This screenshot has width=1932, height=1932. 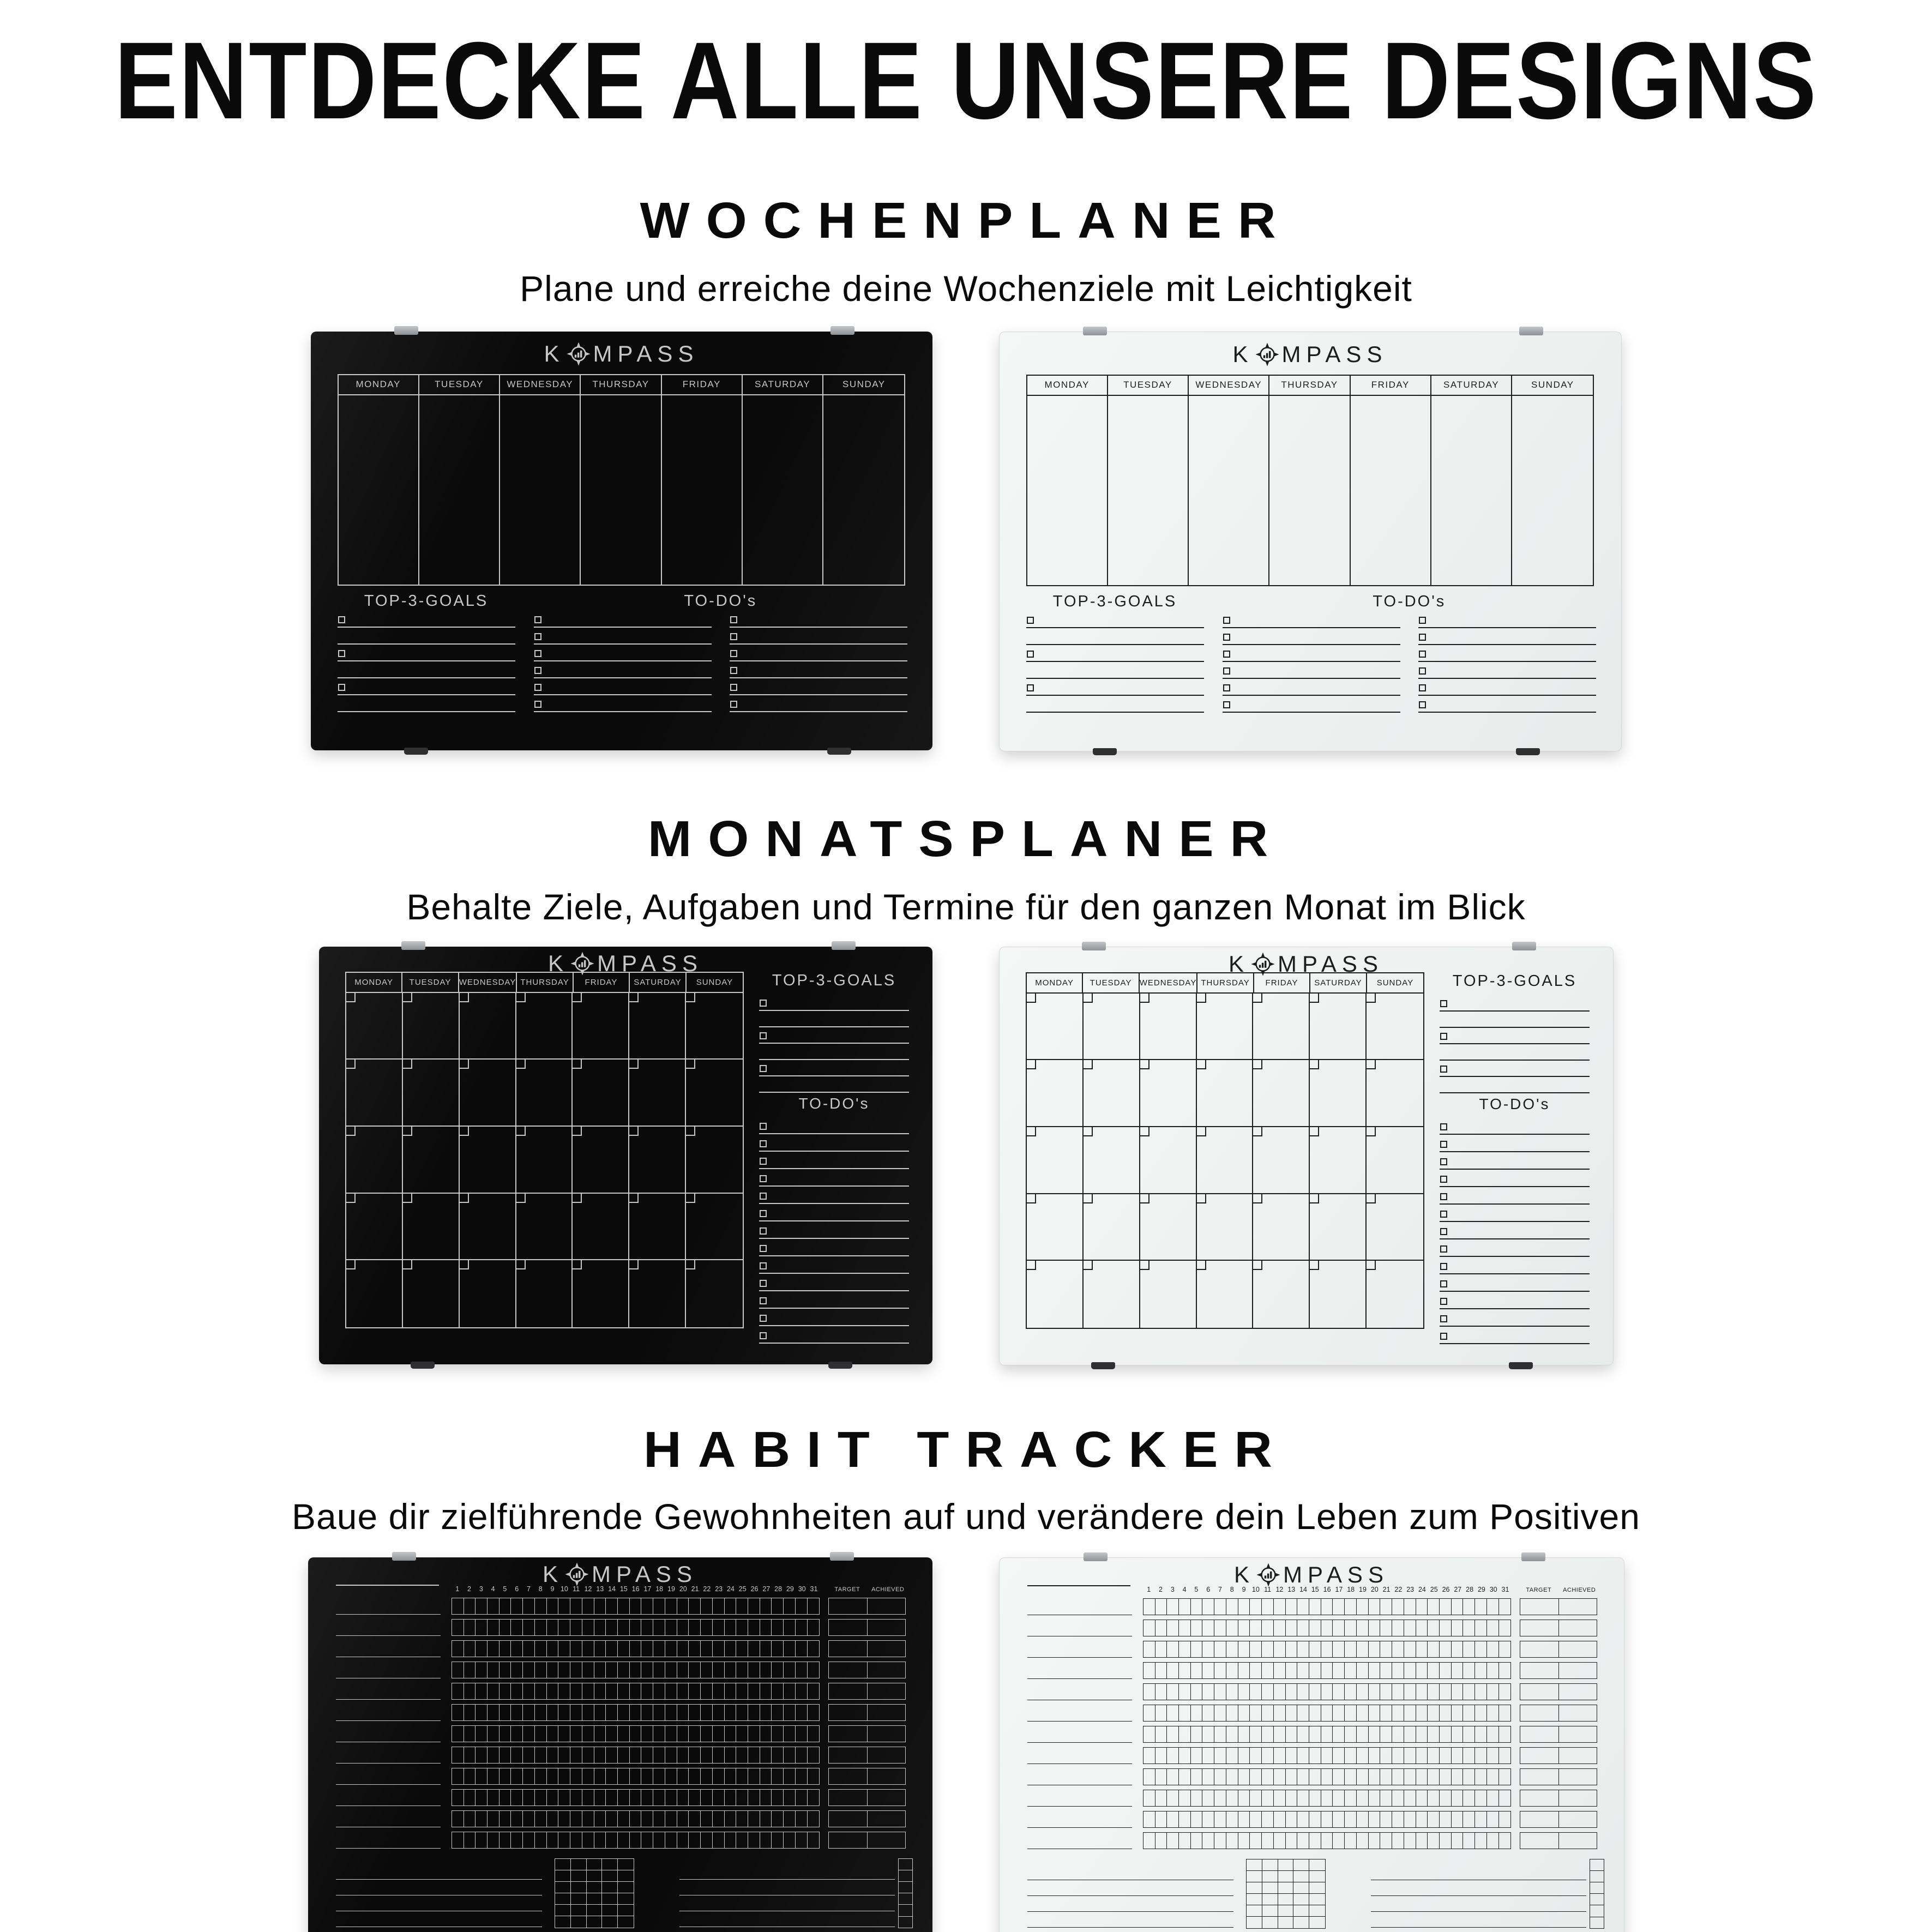 What do you see at coordinates (620, 1840) in the screenshot?
I see `tracker-row` at bounding box center [620, 1840].